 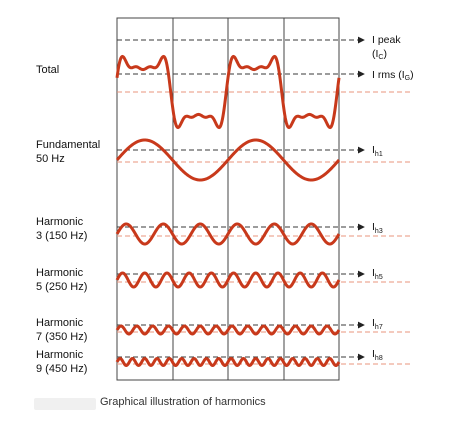 What do you see at coordinates (61, 229) in the screenshot?
I see `row-label-h3: Harmonic 3 (150 Hz)` at bounding box center [61, 229].